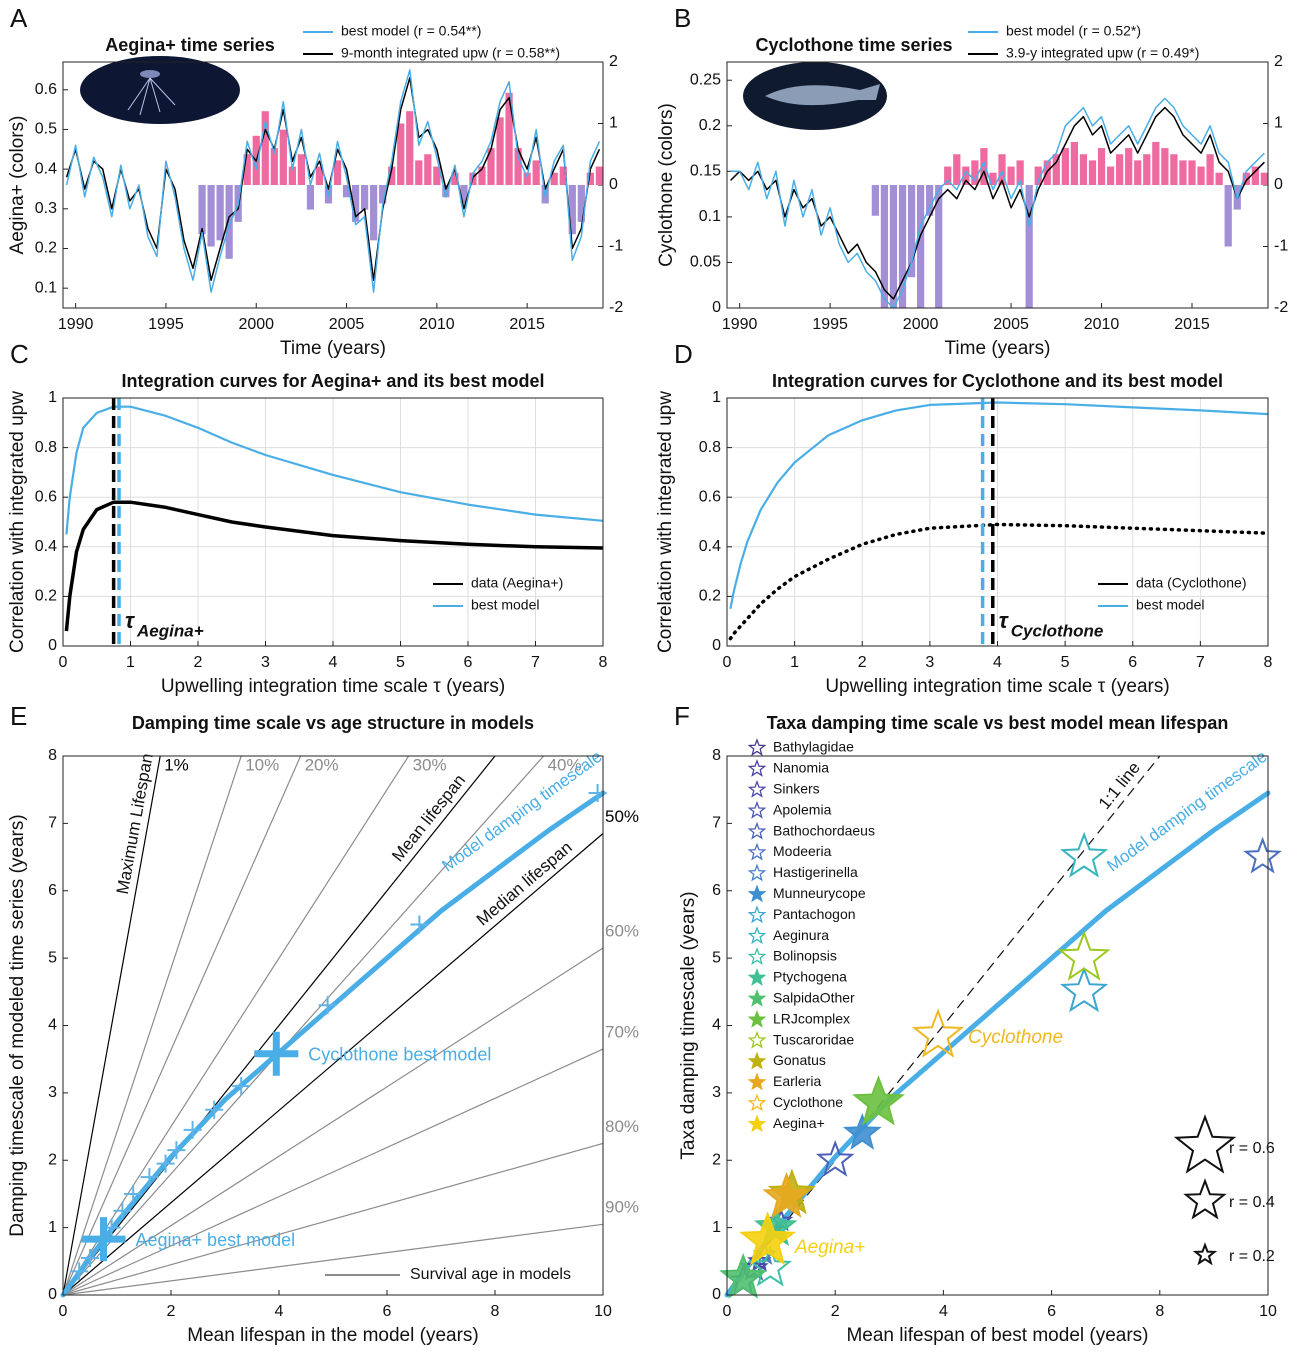 The width and height of the screenshot is (1306, 1354). Describe the element at coordinates (853, 45) in the screenshot. I see `chart-title: Cyclothone time series` at that location.